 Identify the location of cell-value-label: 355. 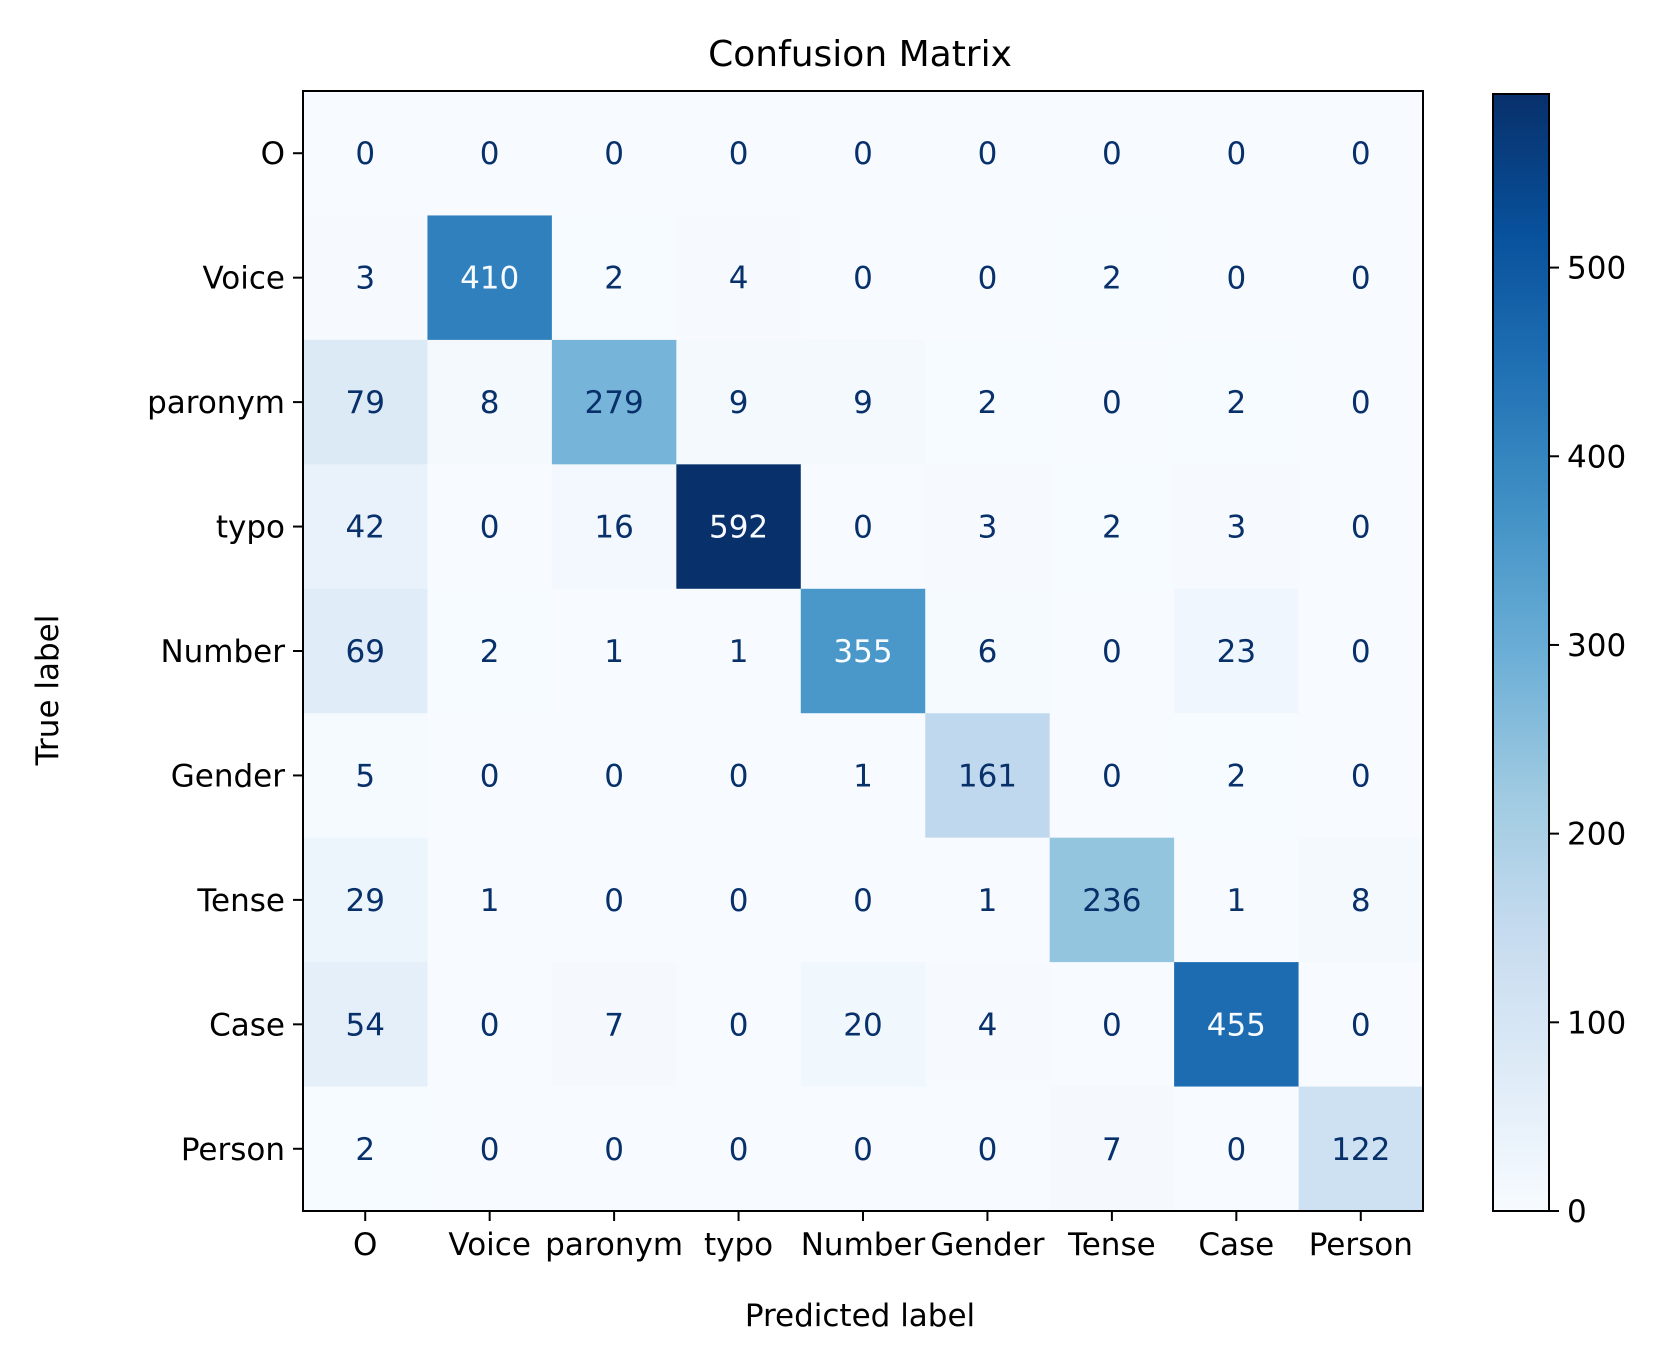
(862, 652).